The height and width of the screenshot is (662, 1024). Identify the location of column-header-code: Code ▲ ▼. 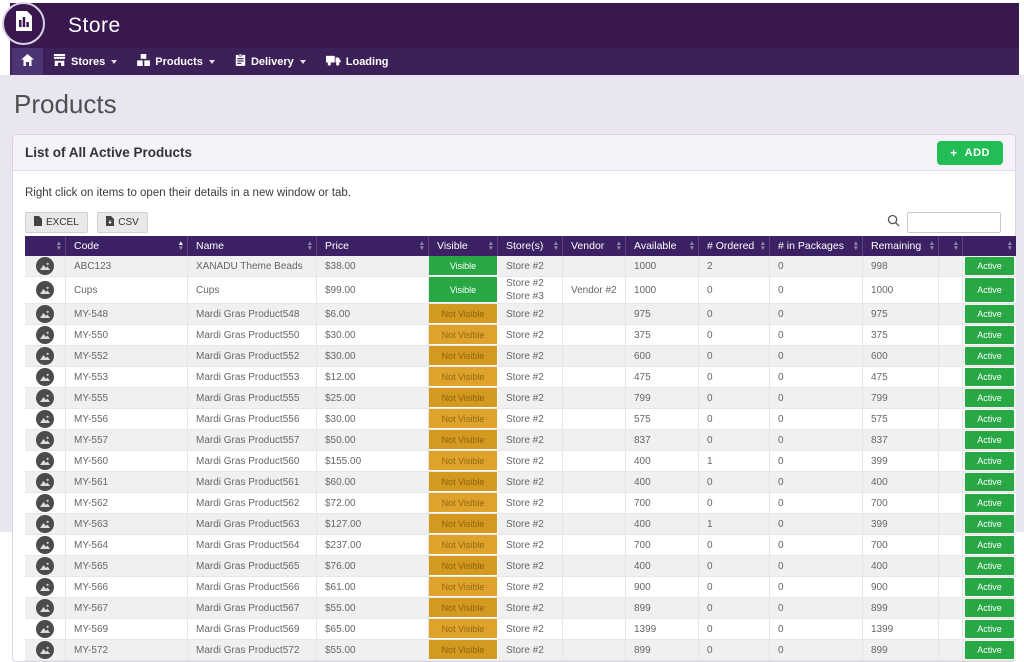
(127, 246).